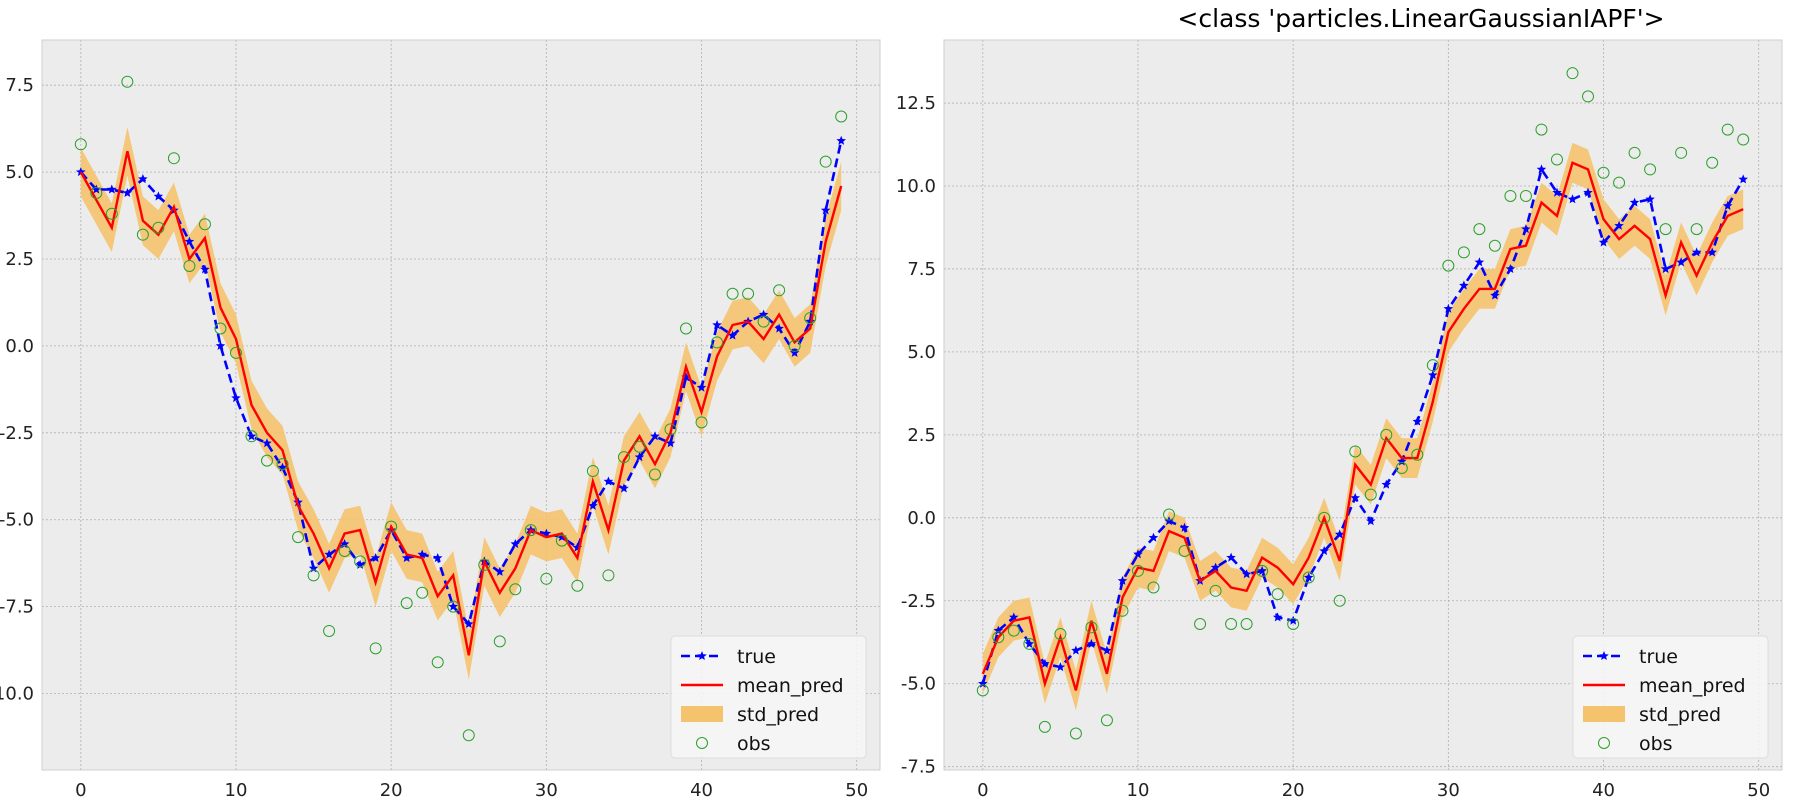  Describe the element at coordinates (1293, 790) in the screenshot. I see `right-x-tick-label: 20` at that location.